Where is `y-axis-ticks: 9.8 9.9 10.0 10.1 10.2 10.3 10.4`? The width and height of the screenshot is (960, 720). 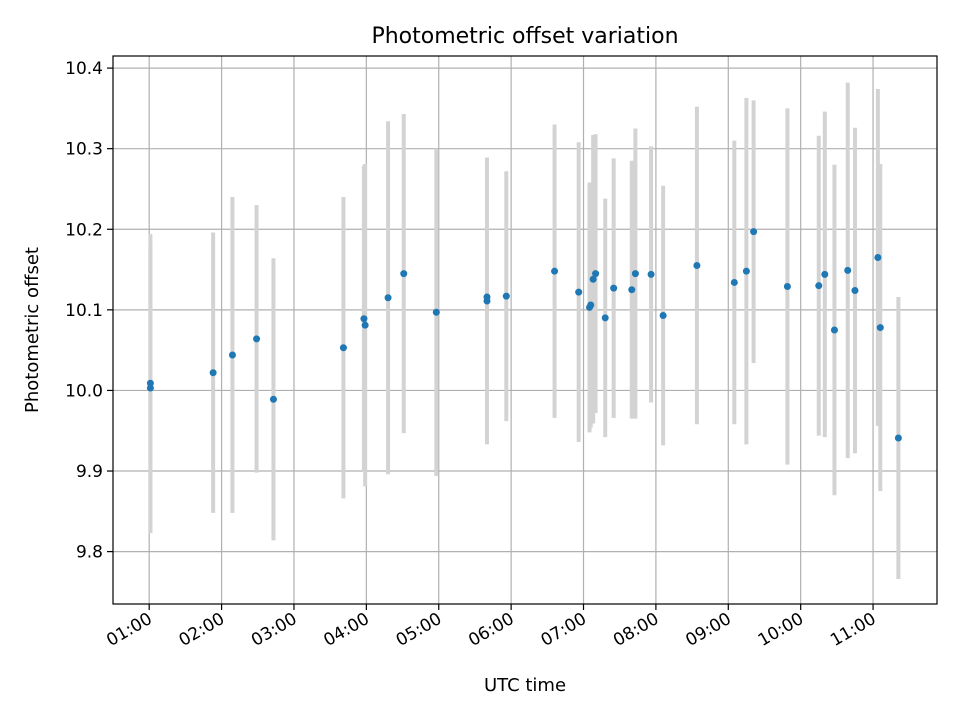 y-axis-ticks: 9.8 9.9 10.0 10.1 10.2 10.3 10.4 is located at coordinates (89, 311).